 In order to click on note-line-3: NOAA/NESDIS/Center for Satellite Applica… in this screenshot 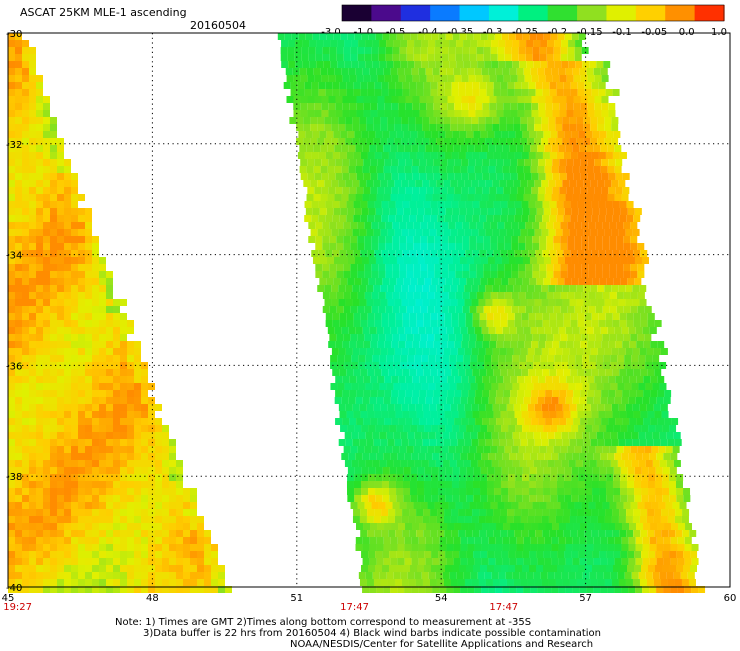, I will do `click(441, 645)`.